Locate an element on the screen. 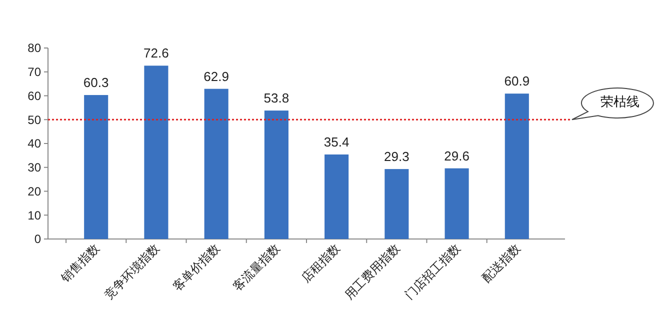  data-label: 29.6 is located at coordinates (457, 156).